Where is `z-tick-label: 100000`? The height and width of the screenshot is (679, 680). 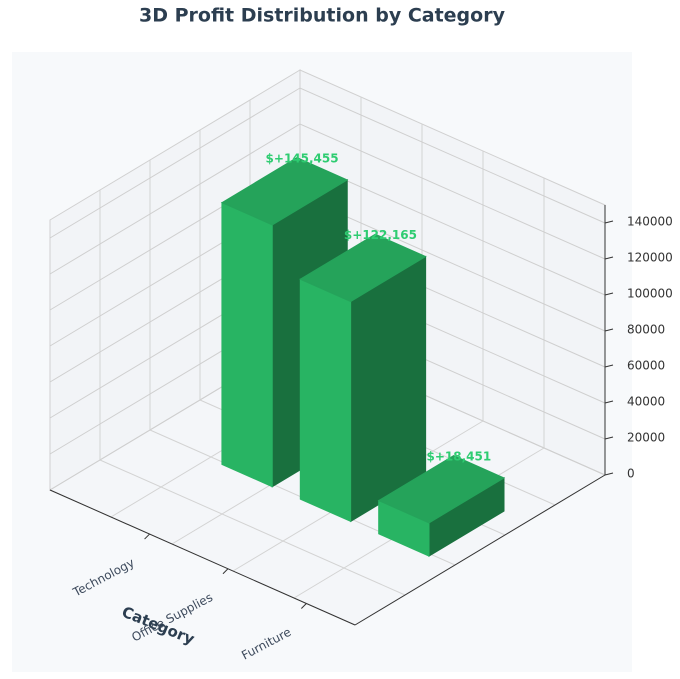
z-tick-label: 100000 is located at coordinates (650, 294).